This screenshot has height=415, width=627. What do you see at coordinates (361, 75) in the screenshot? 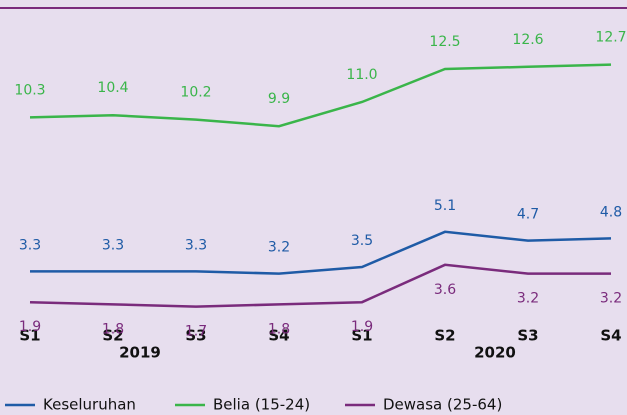
I see `data-label: 11.0` at bounding box center [361, 75].